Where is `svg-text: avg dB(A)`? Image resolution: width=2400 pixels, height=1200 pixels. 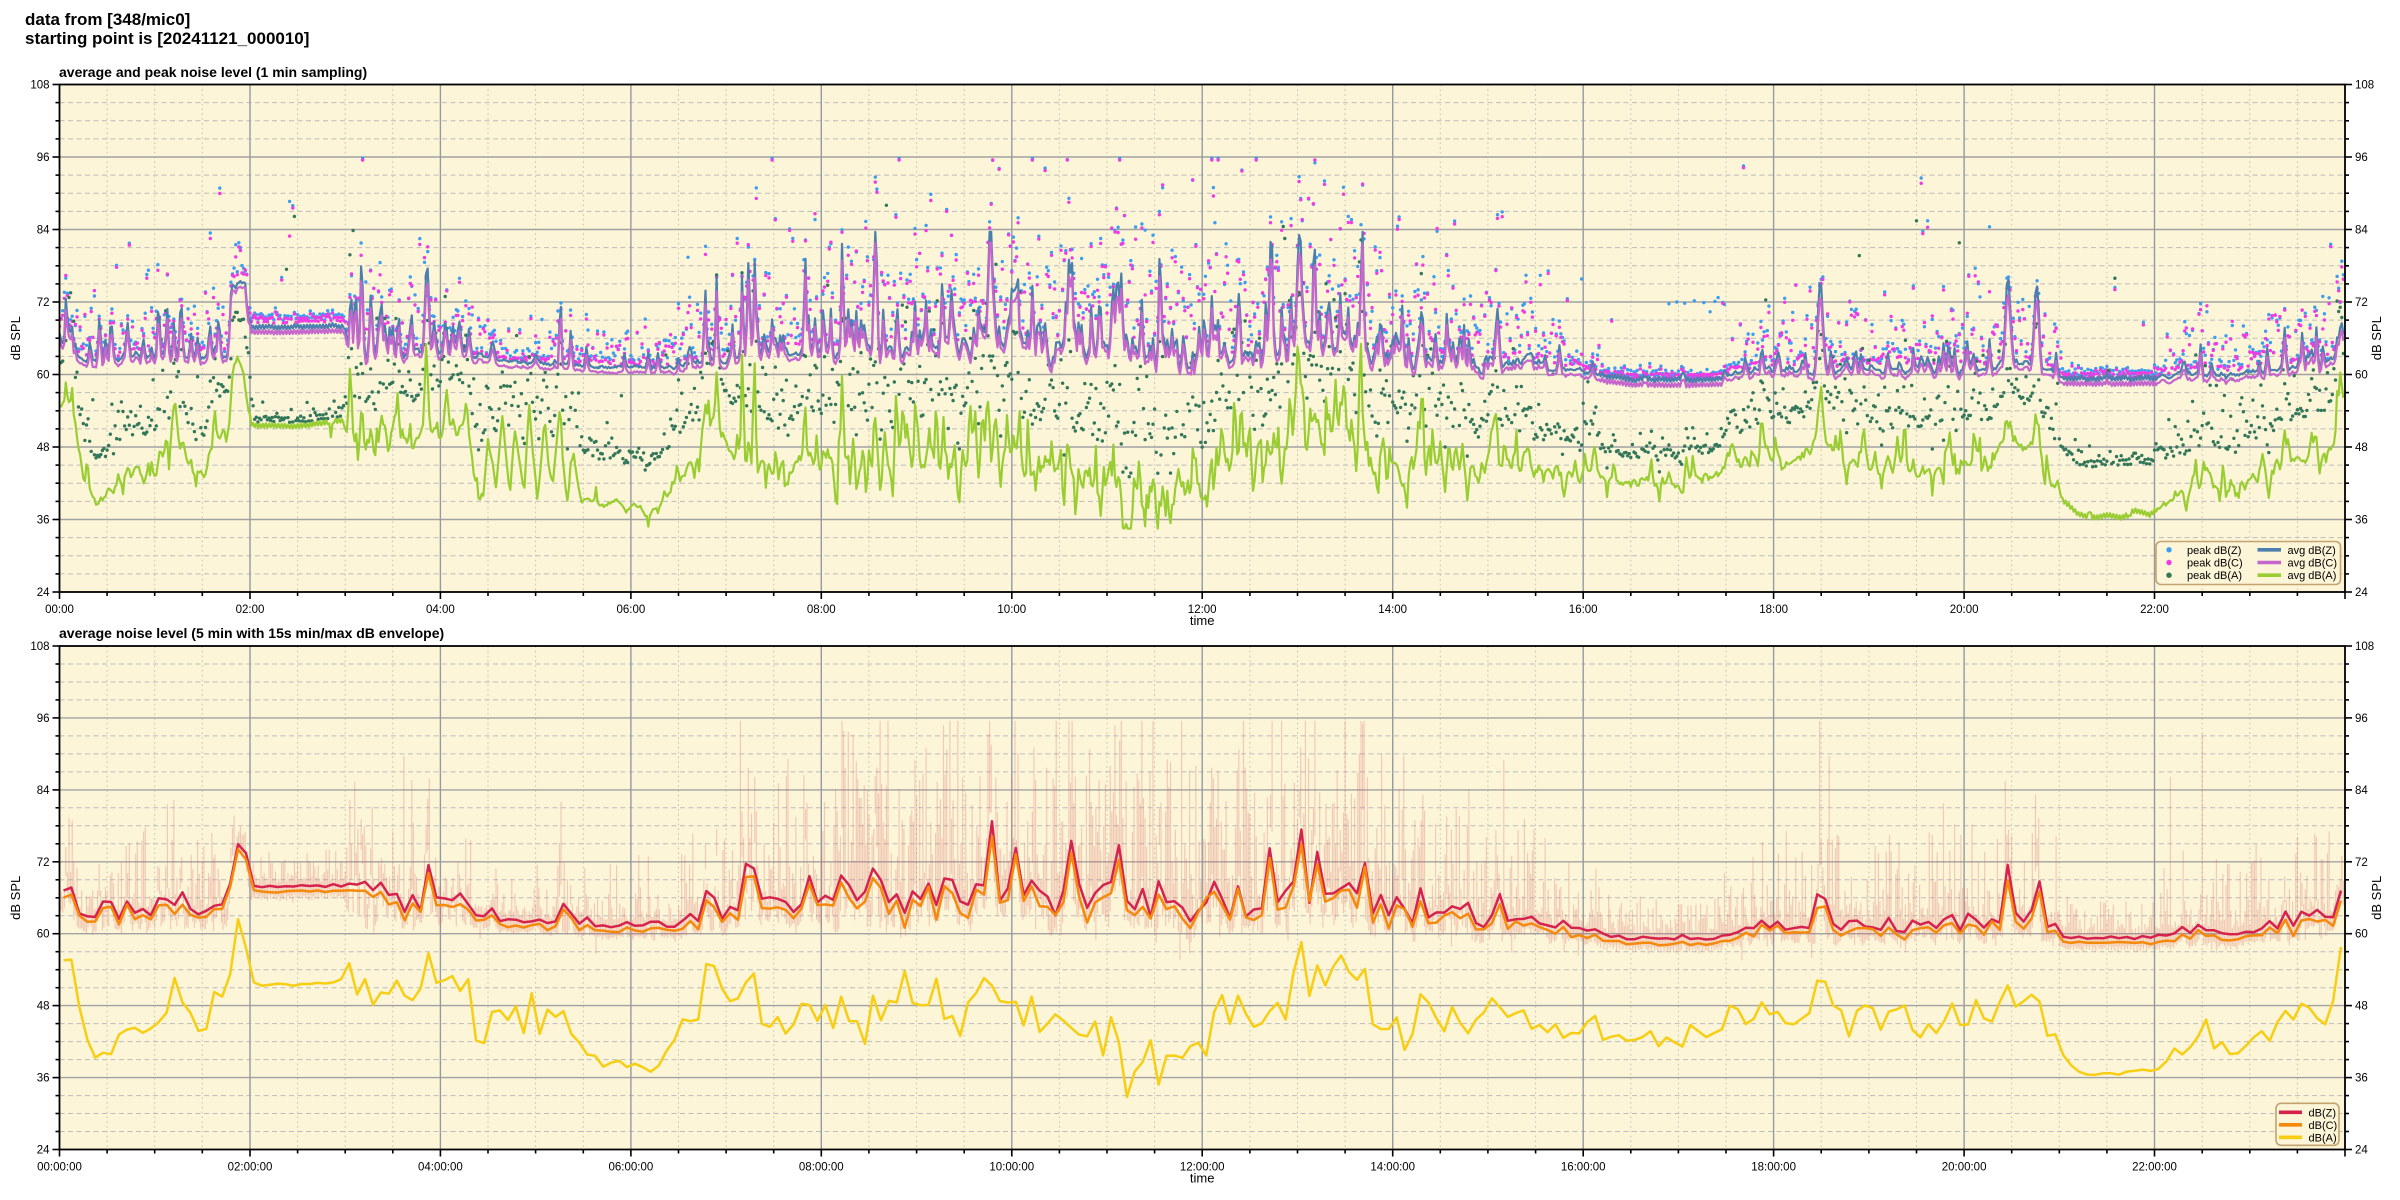
svg-text: avg dB(A) is located at coordinates (2312, 576).